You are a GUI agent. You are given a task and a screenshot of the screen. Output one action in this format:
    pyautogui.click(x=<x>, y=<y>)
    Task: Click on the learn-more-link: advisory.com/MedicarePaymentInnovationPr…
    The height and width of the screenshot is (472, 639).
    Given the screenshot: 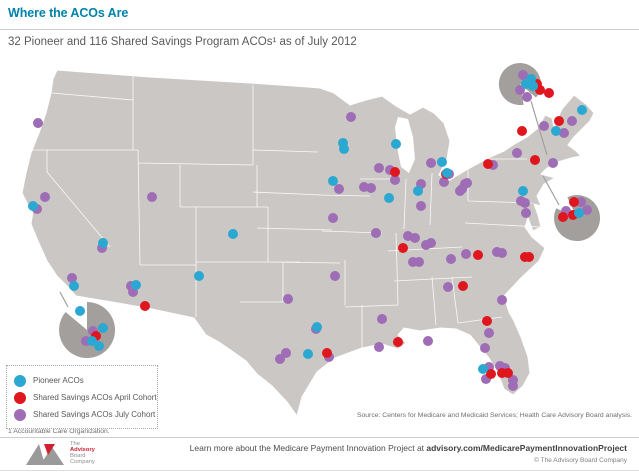 What is the action you would take?
    pyautogui.click(x=526, y=448)
    